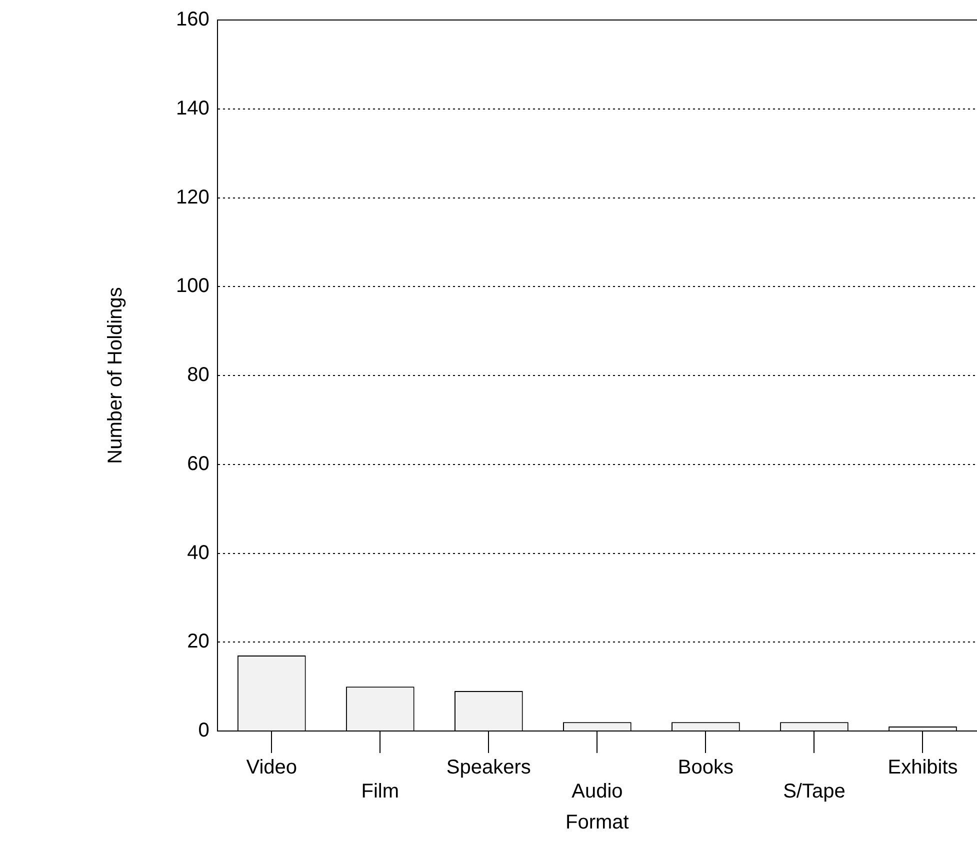 This screenshot has width=977, height=849. I want to click on y-tick-label: 40, so click(198, 553).